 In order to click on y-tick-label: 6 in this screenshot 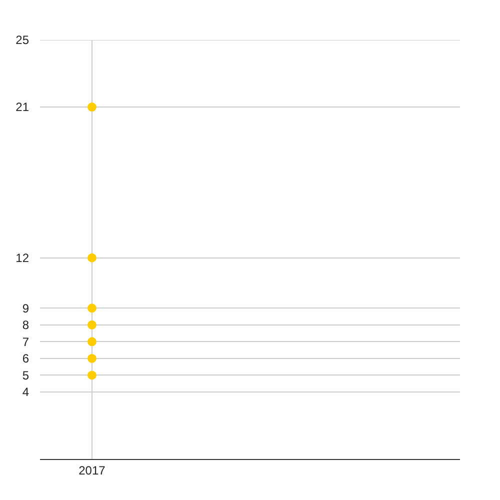, I will do `click(26, 359)`.